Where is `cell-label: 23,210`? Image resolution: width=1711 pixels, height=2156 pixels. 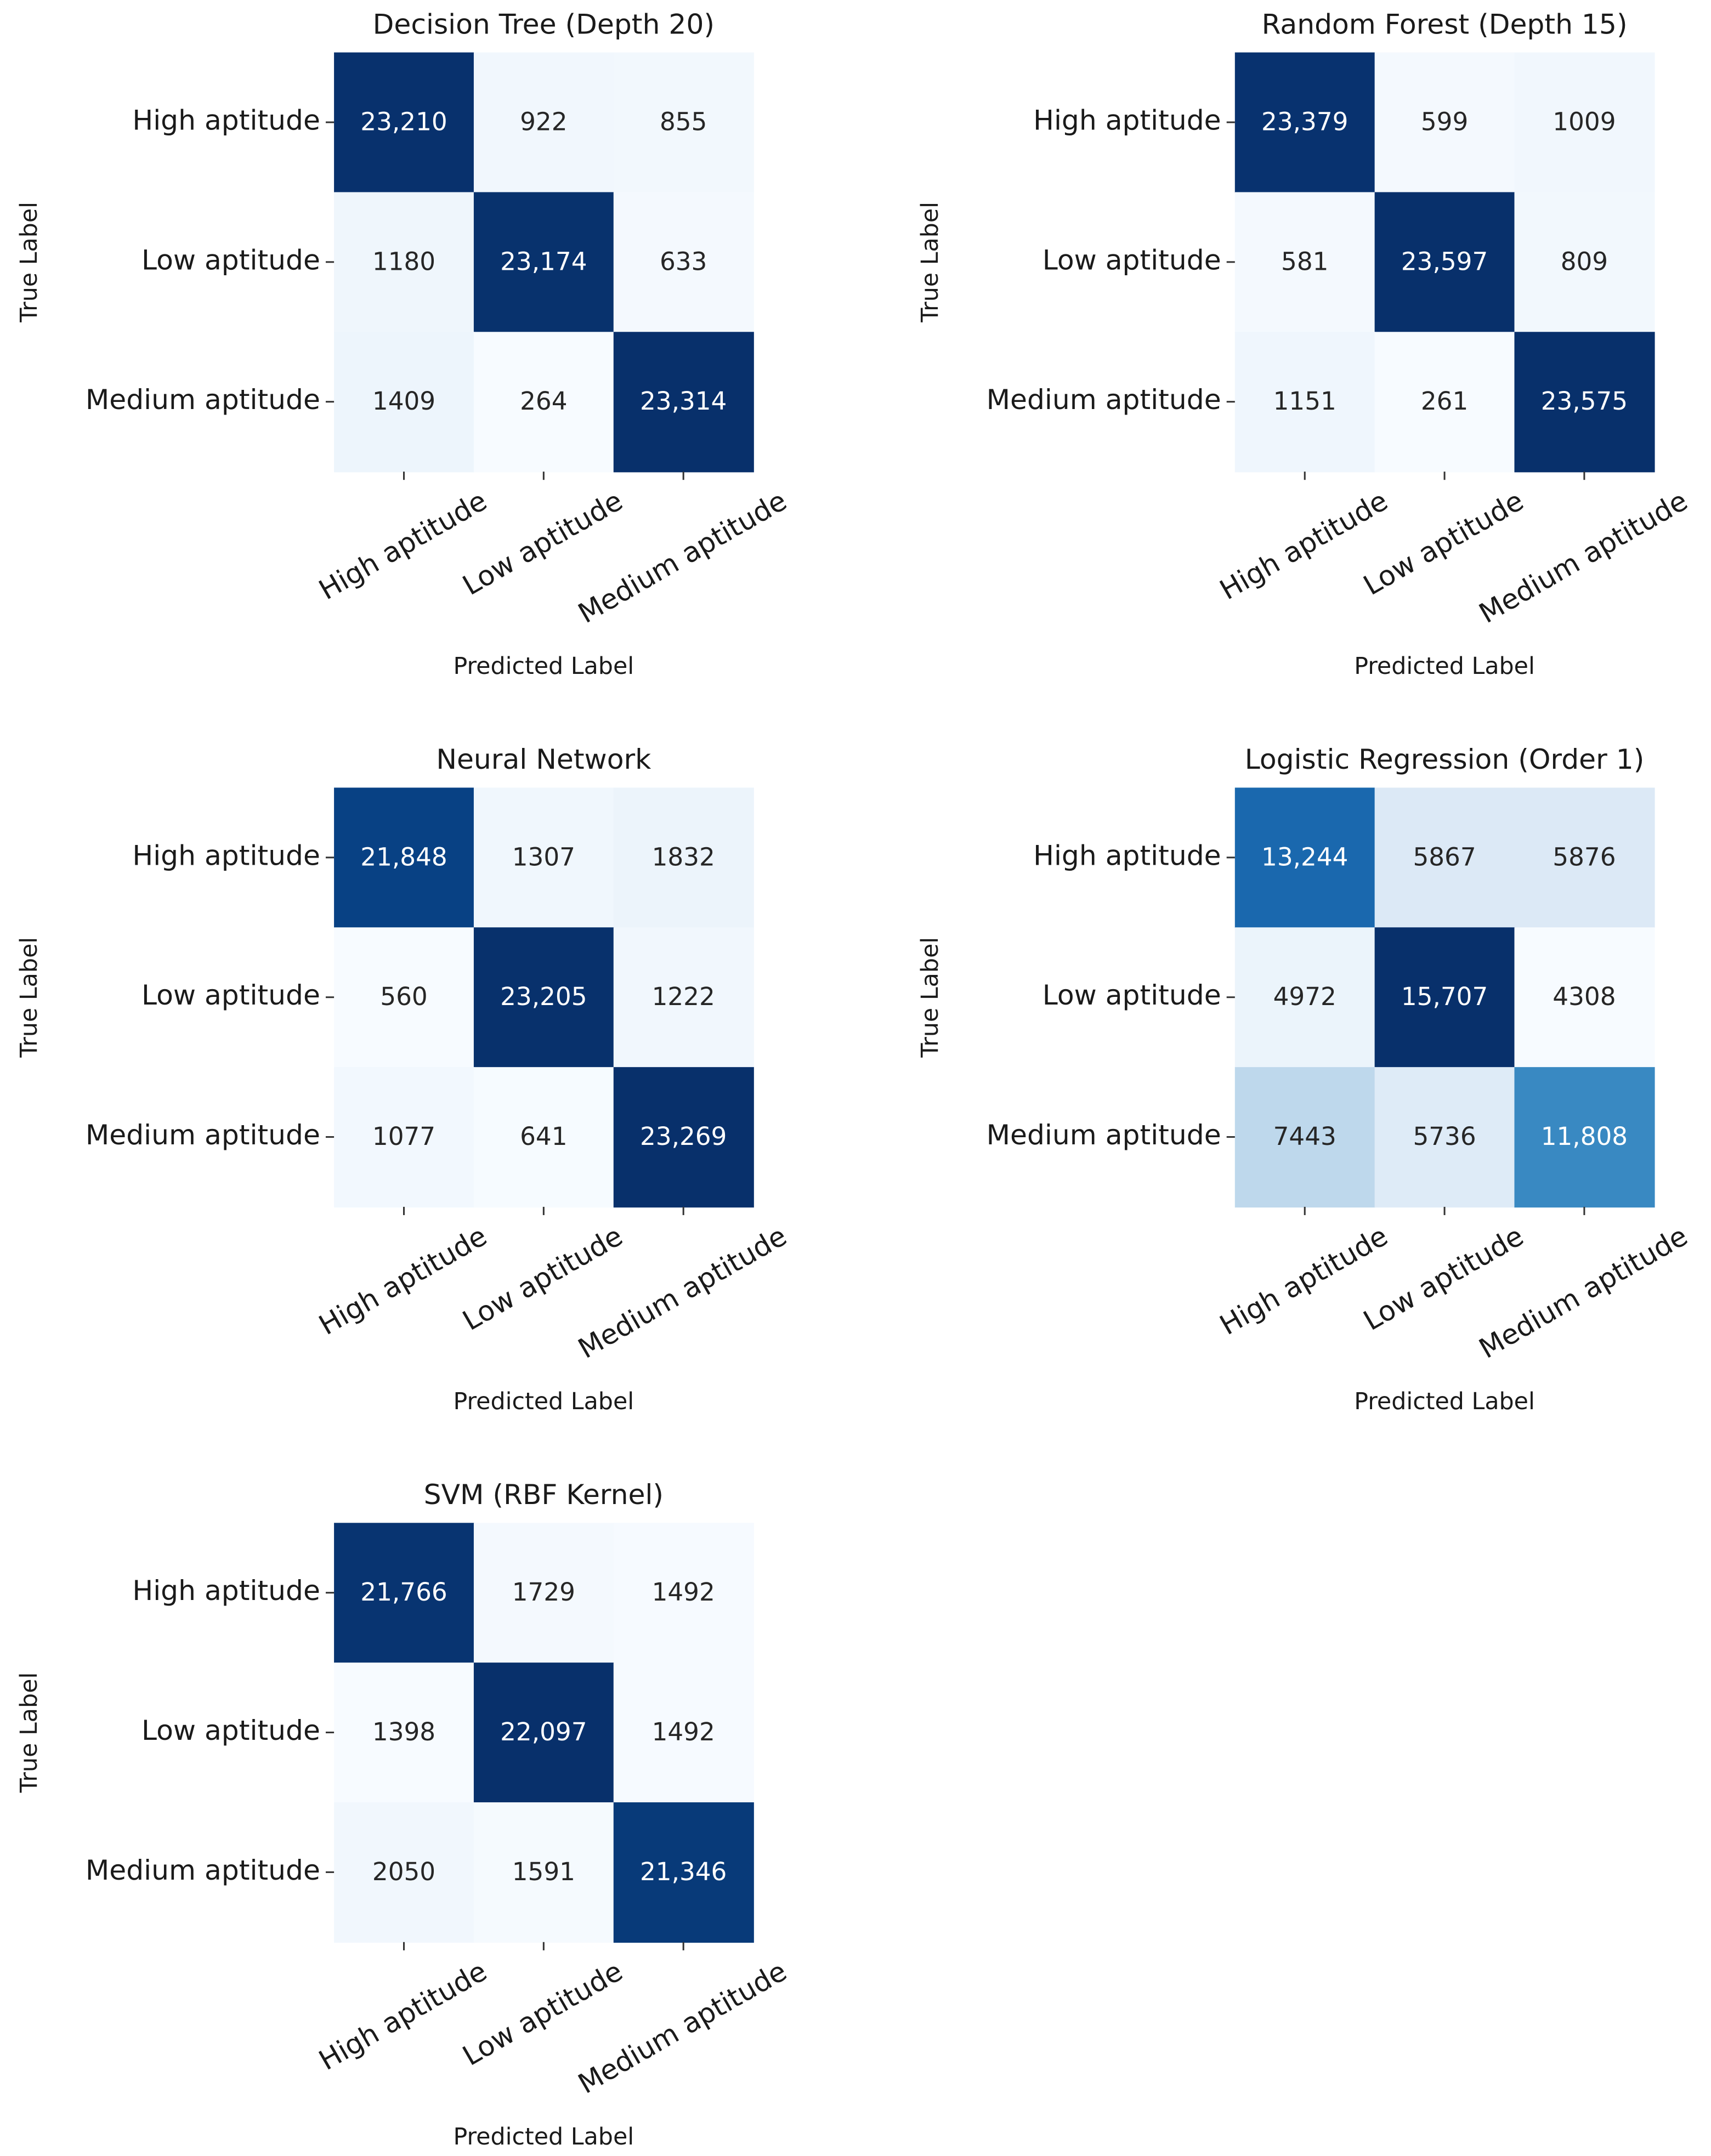 cell-label: 23,210 is located at coordinates (404, 122).